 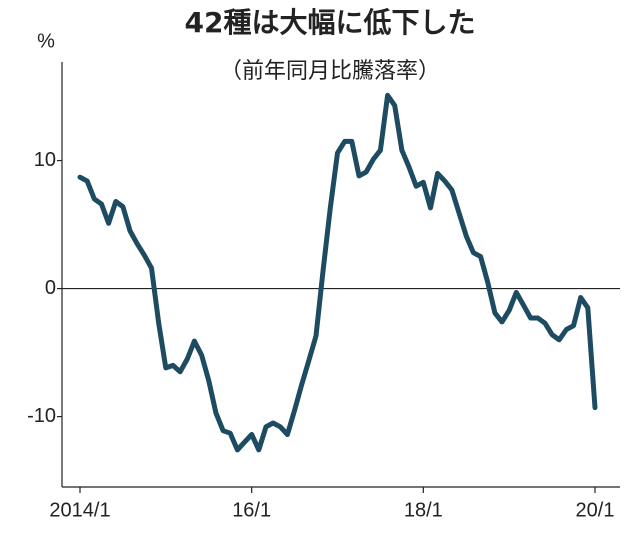 What do you see at coordinates (423, 510) in the screenshot?
I see `x-tick-label: 18/1` at bounding box center [423, 510].